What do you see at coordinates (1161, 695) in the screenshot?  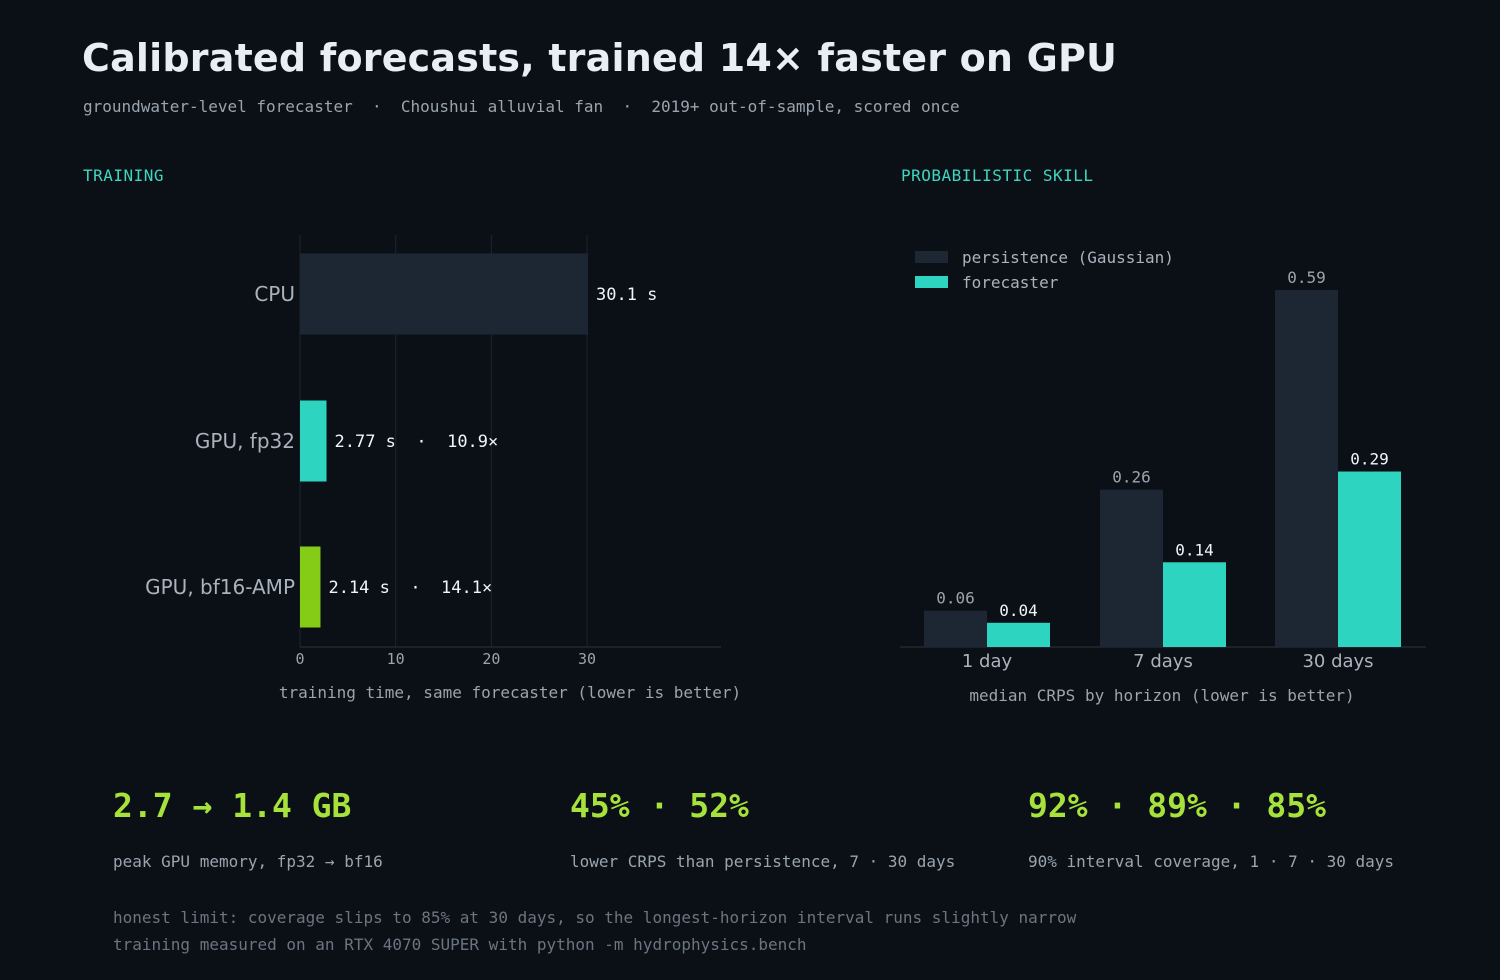 I see `x-axis-title: median CRPS by horizon (lower is better)` at bounding box center [1161, 695].